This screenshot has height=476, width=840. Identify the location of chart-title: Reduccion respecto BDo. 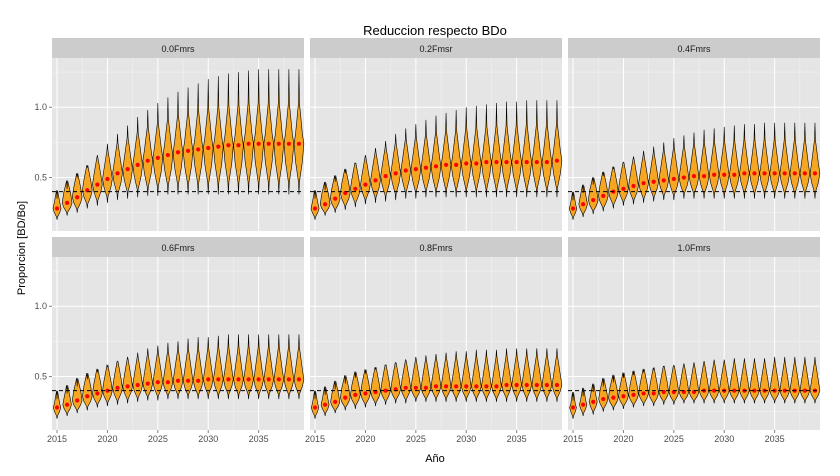
(435, 30).